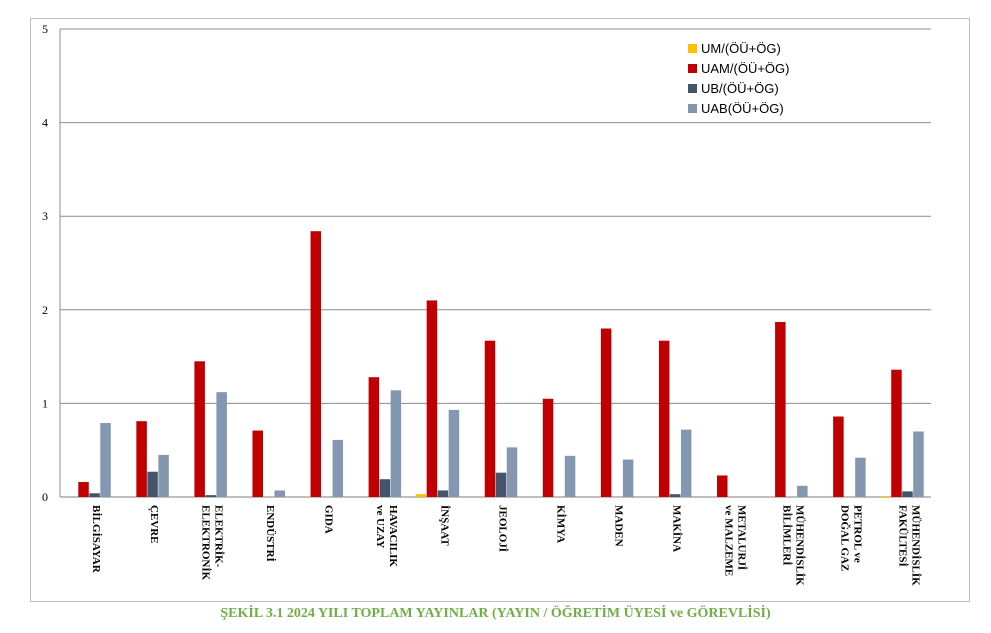 Image resolution: width=991 pixels, height=633 pixels. I want to click on x-tick-label-line: GIDA, so click(328, 519).